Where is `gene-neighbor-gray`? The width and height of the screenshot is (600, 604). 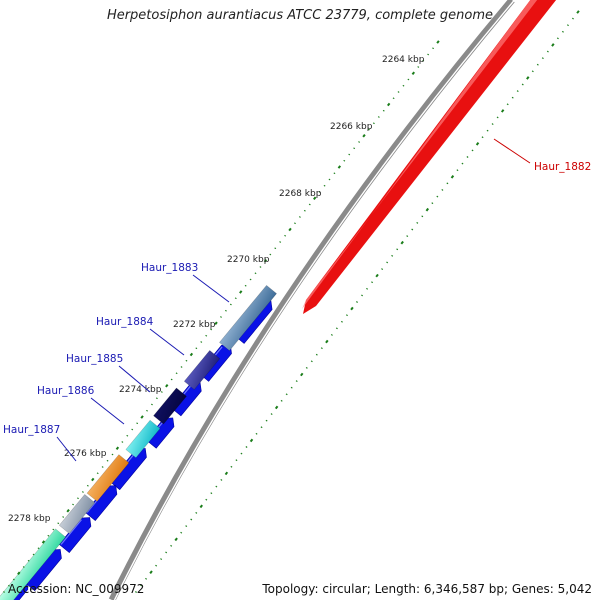 gene-neighbor-gray is located at coordinates (77, 514).